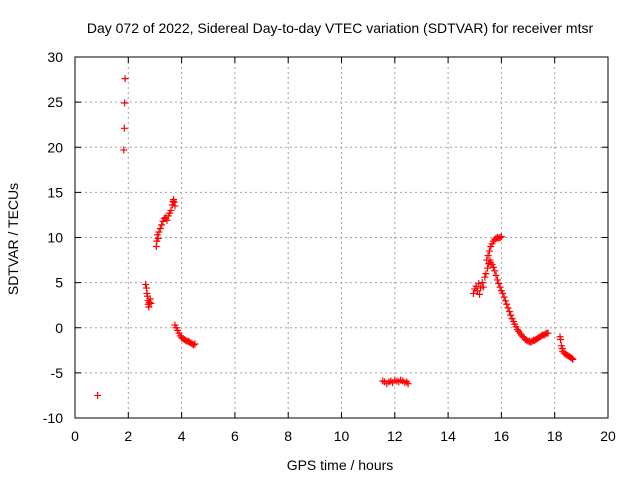  Describe the element at coordinates (555, 436) in the screenshot. I see `x-tick-label: 18` at that location.